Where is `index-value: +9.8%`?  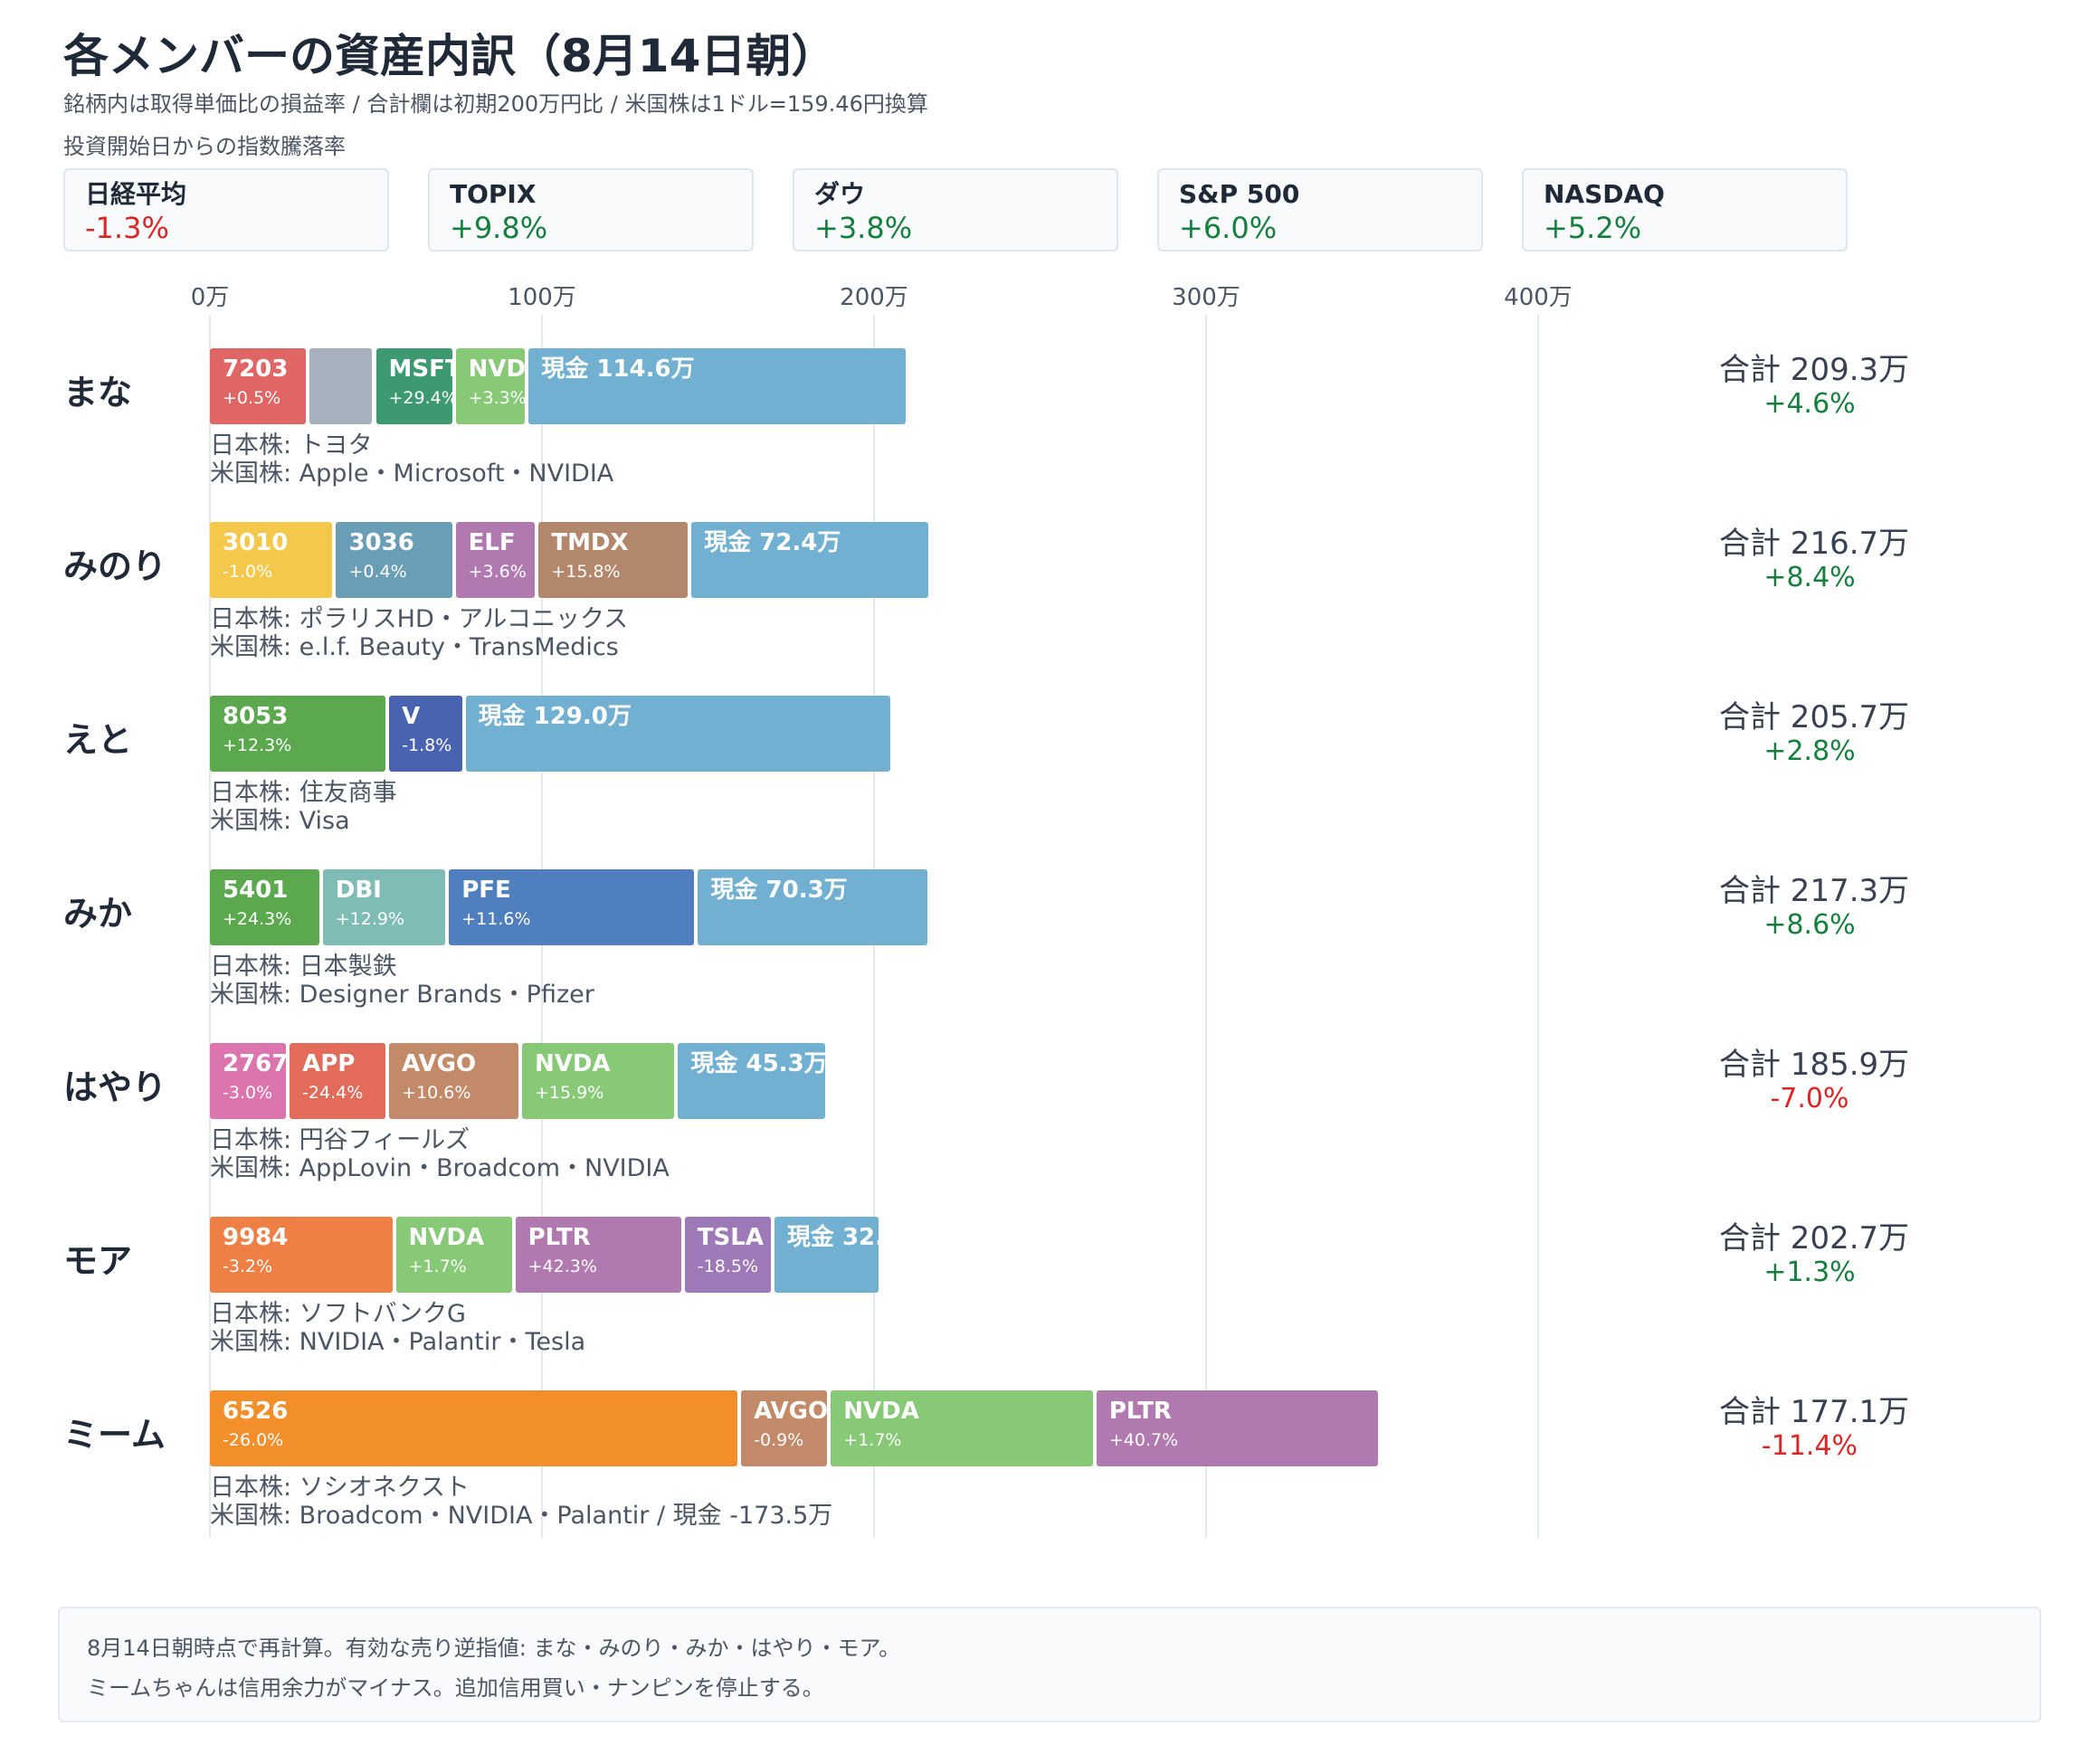 index-value: +9.8% is located at coordinates (499, 228).